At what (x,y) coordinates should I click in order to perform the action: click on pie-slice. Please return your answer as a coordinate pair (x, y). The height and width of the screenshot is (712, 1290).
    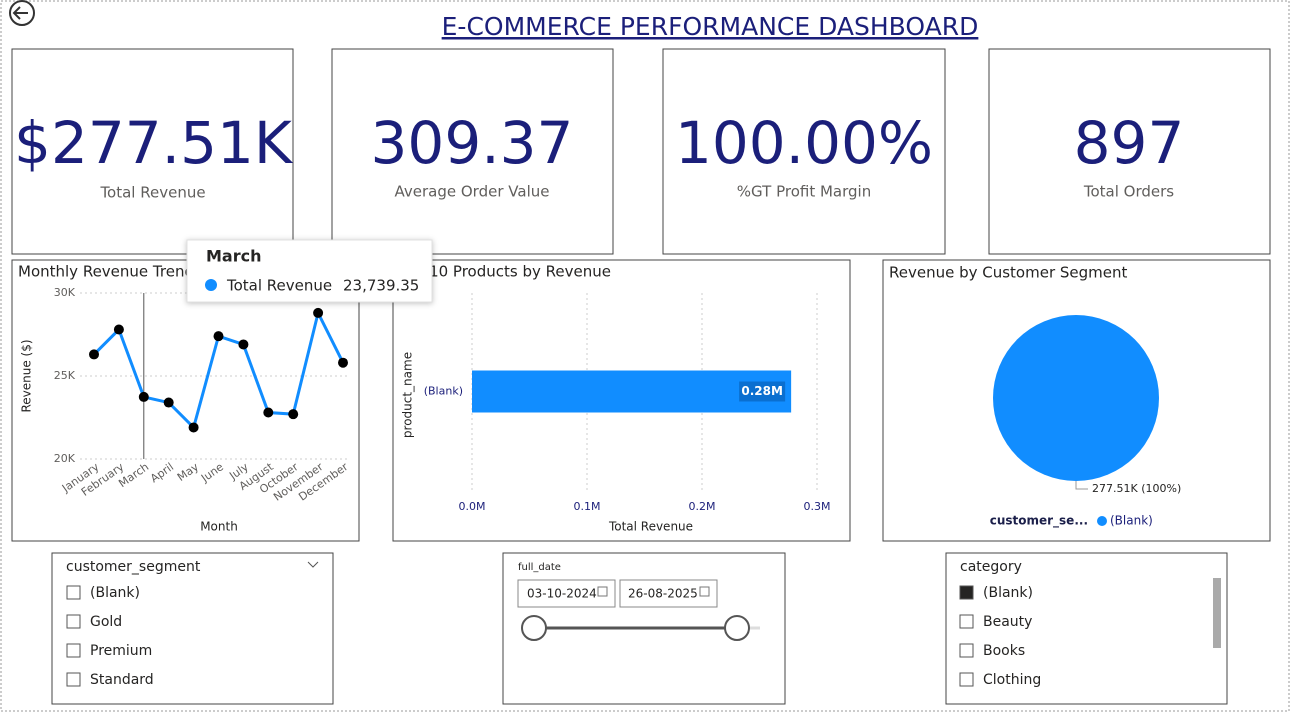
    Looking at the image, I should click on (1076, 398).